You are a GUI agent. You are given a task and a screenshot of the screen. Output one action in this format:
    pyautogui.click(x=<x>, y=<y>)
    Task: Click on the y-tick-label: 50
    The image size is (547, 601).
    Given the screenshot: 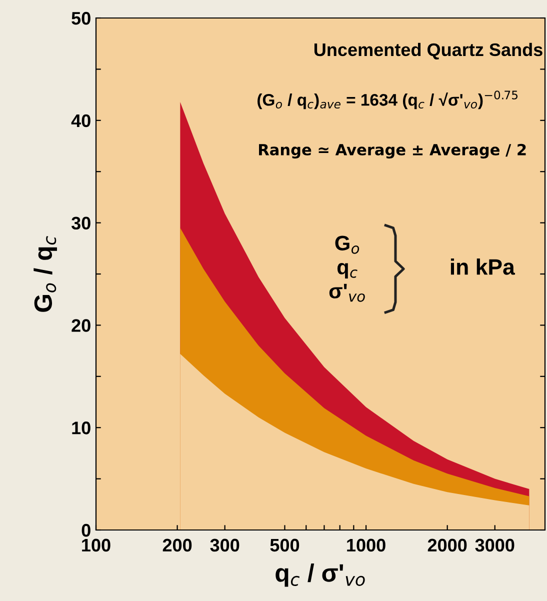 What is the action you would take?
    pyautogui.click(x=81, y=18)
    